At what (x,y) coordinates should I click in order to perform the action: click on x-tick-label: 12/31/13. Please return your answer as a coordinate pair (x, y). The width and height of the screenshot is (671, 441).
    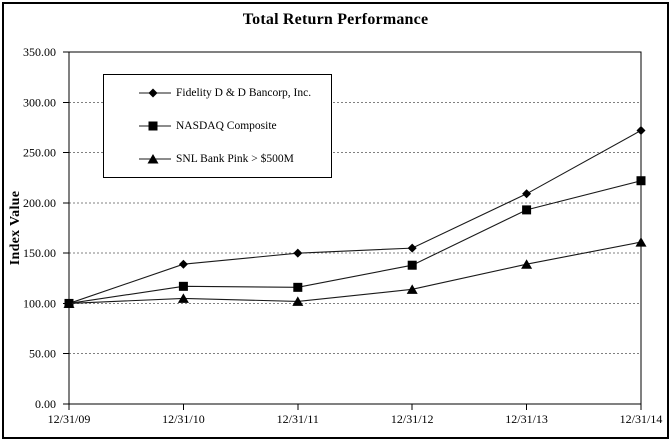
    Looking at the image, I should click on (526, 419).